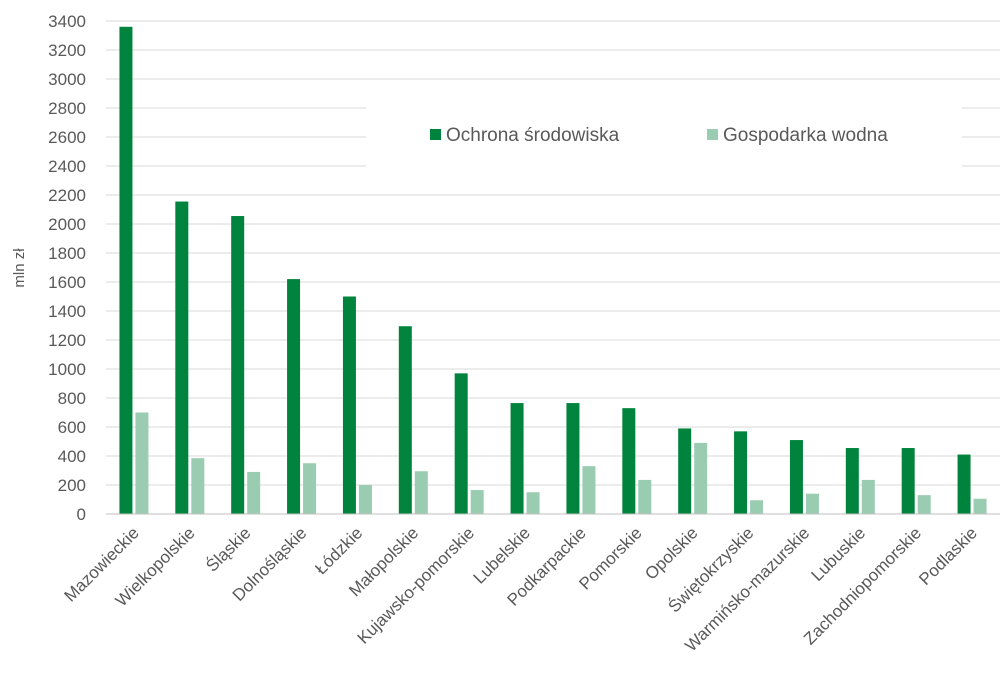  Describe the element at coordinates (67, 311) in the screenshot. I see `y-tick-label: 1400` at that location.